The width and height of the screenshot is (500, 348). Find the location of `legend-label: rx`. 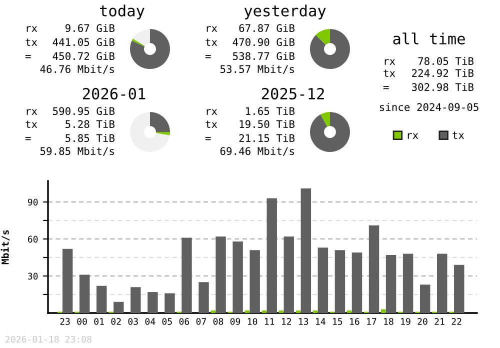

legend-label: rx is located at coordinates (413, 136).